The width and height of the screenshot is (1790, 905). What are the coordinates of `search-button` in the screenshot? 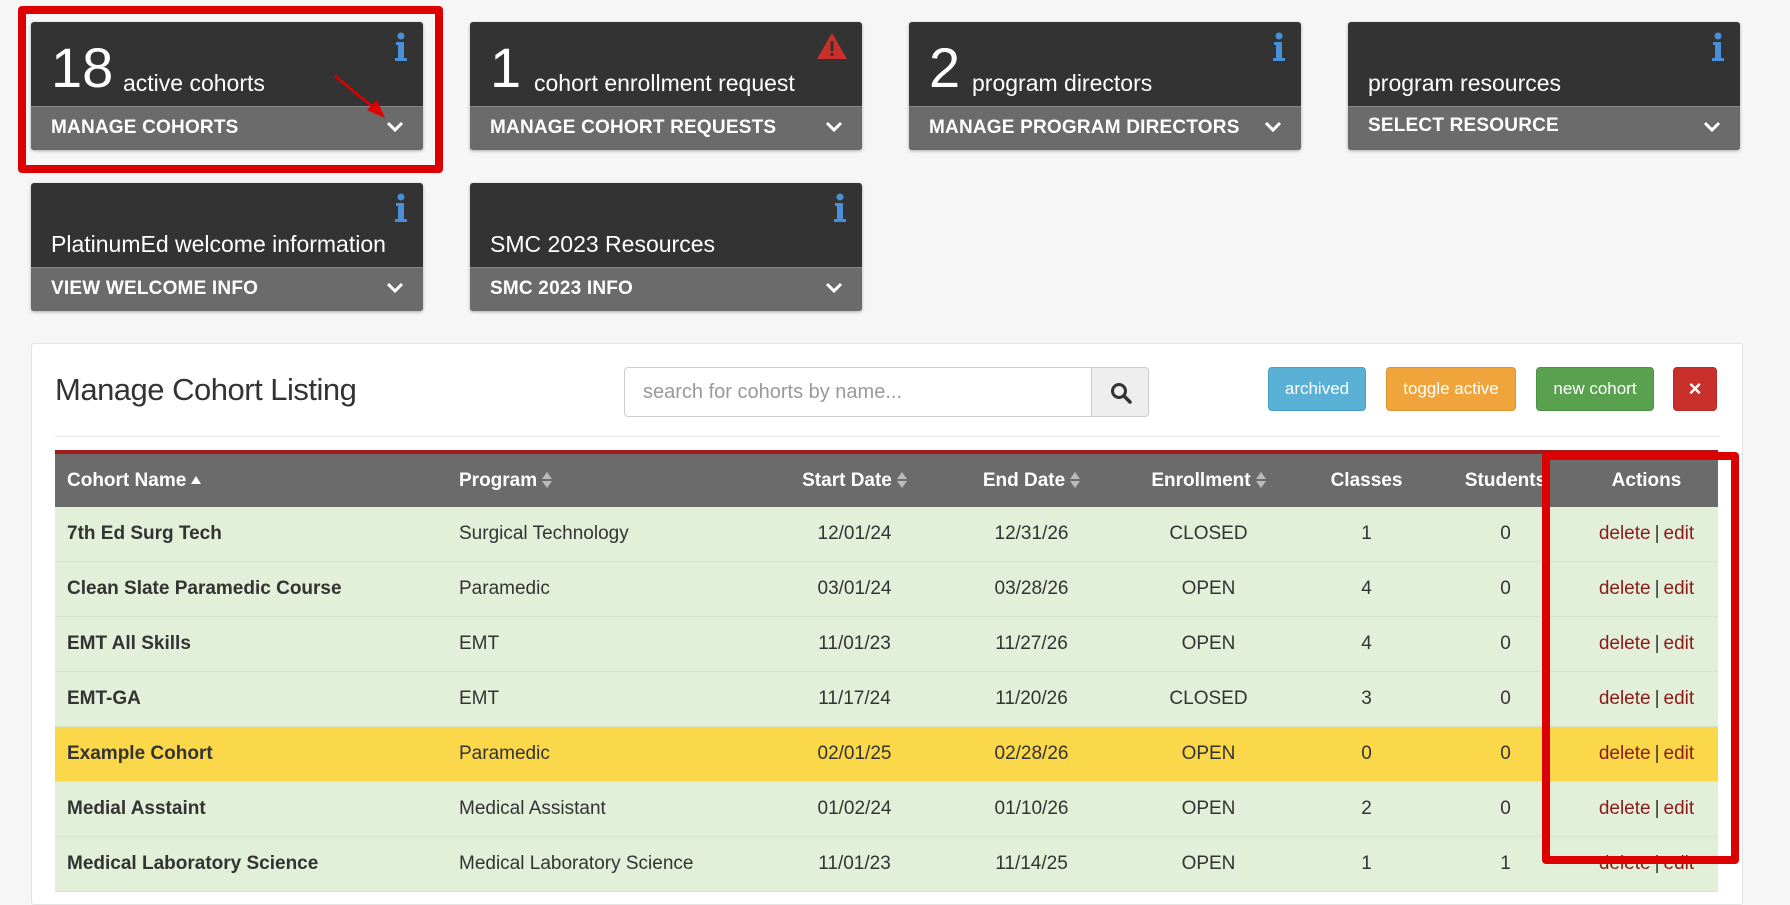 It's located at (1120, 392).